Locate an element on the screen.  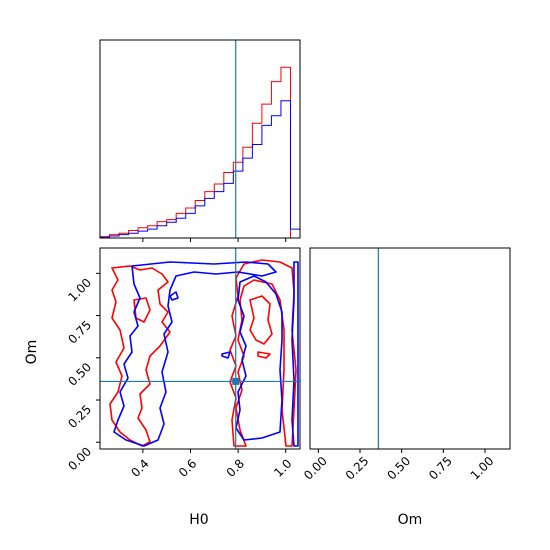
h0-histogram-red is located at coordinates (199, 152).